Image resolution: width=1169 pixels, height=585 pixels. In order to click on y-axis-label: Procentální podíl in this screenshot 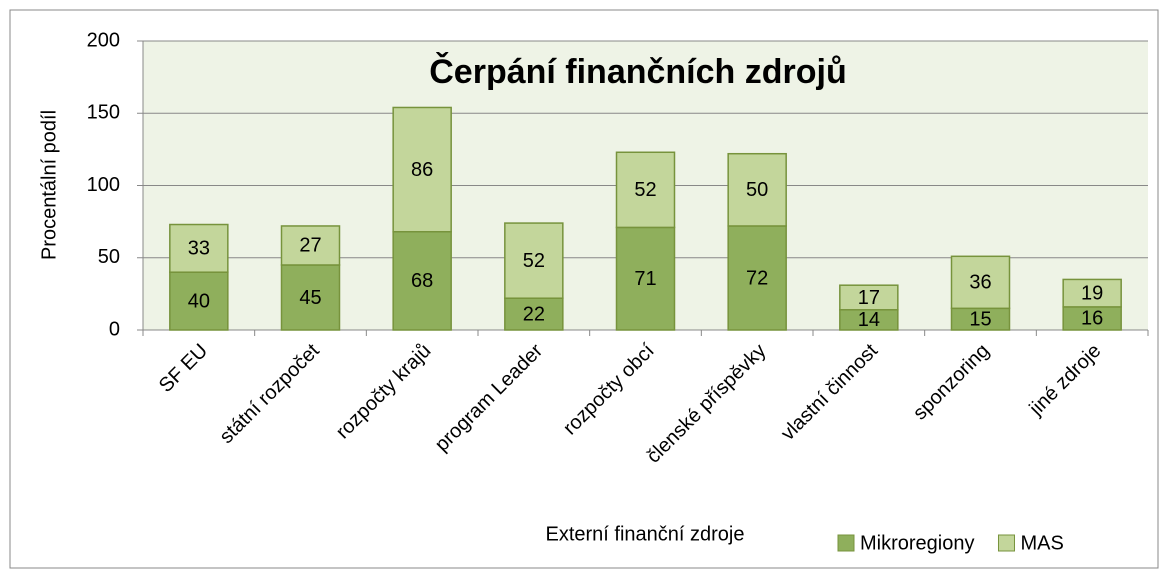, I will do `click(49, 185)`.